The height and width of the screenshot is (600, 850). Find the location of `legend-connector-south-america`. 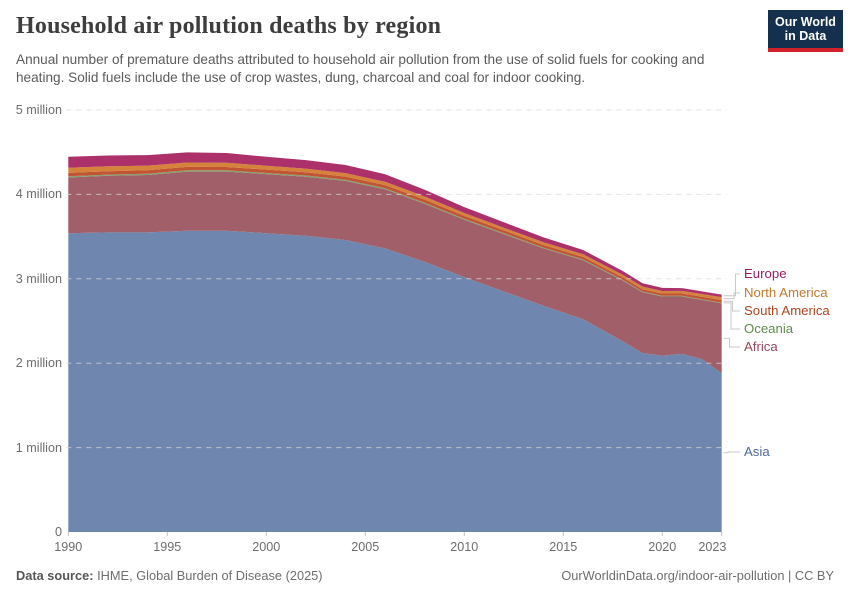

legend-connector-south-america is located at coordinates (731, 306).